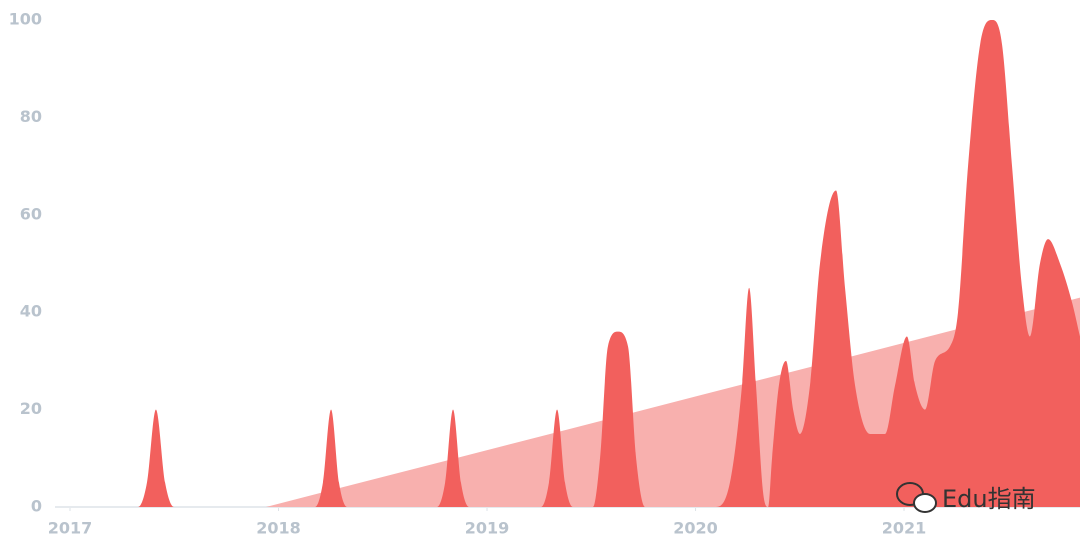 This screenshot has height=549, width=1080. What do you see at coordinates (25, 19) in the screenshot?
I see `y-tick-label: 100` at bounding box center [25, 19].